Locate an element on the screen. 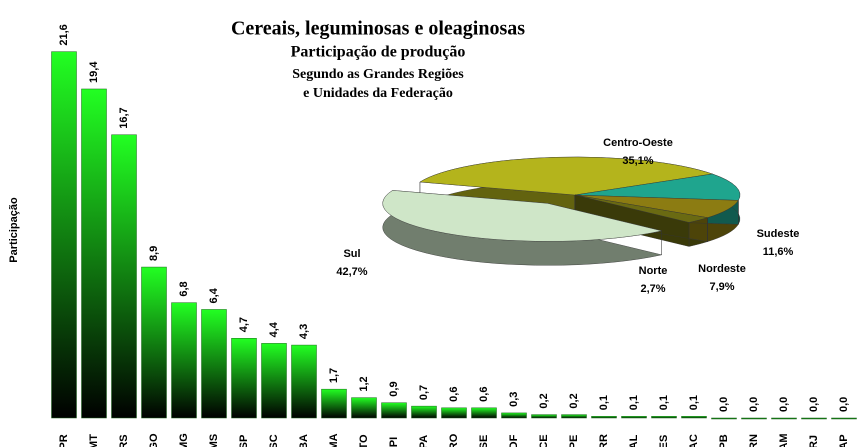 The image size is (860, 447). x-tick-label: PB is located at coordinates (724, 440).